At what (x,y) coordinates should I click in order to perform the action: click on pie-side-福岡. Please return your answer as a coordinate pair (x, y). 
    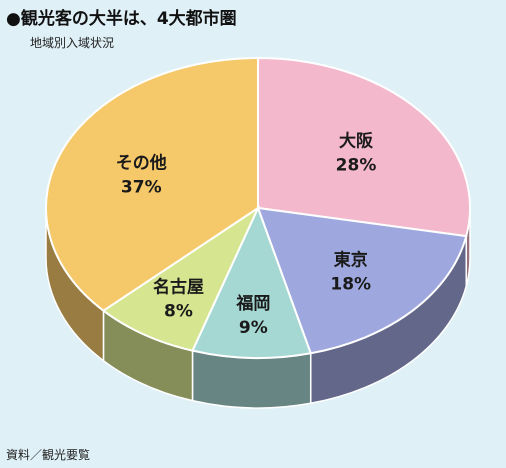
    Looking at the image, I should click on (251, 379).